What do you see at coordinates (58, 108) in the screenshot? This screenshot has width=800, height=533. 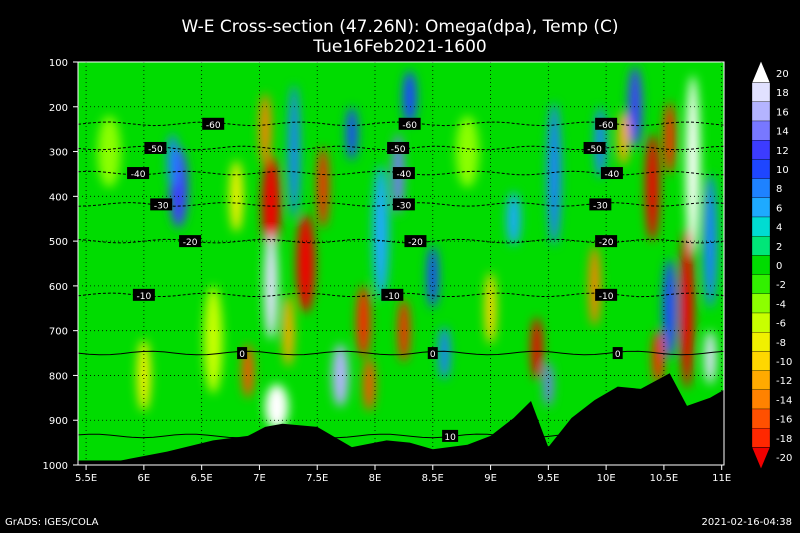 I see `y-tick-label: 200` at bounding box center [58, 108].